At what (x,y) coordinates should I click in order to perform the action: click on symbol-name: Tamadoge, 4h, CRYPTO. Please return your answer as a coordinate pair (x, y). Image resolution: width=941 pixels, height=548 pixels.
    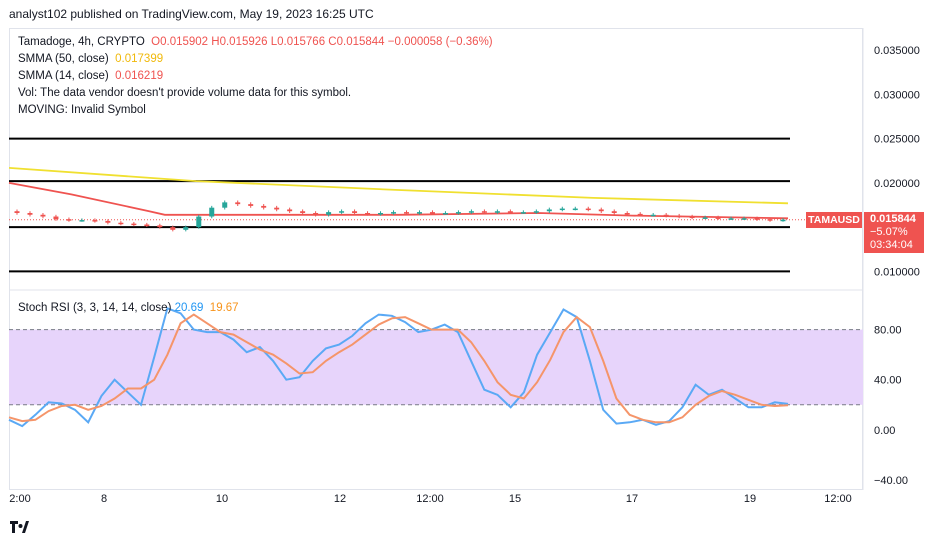
    Looking at the image, I should click on (81, 42).